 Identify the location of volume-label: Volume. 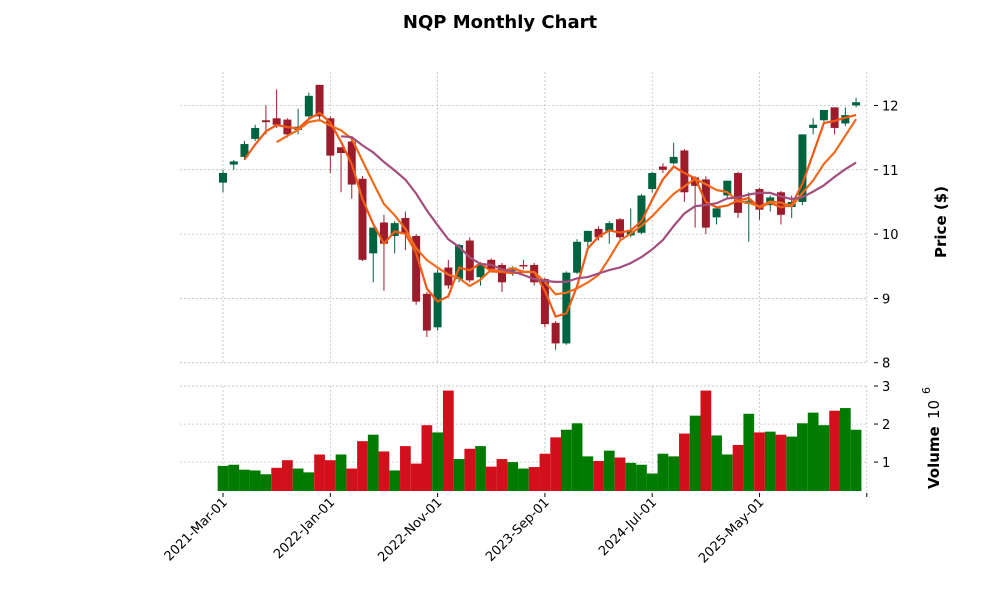
(934, 457).